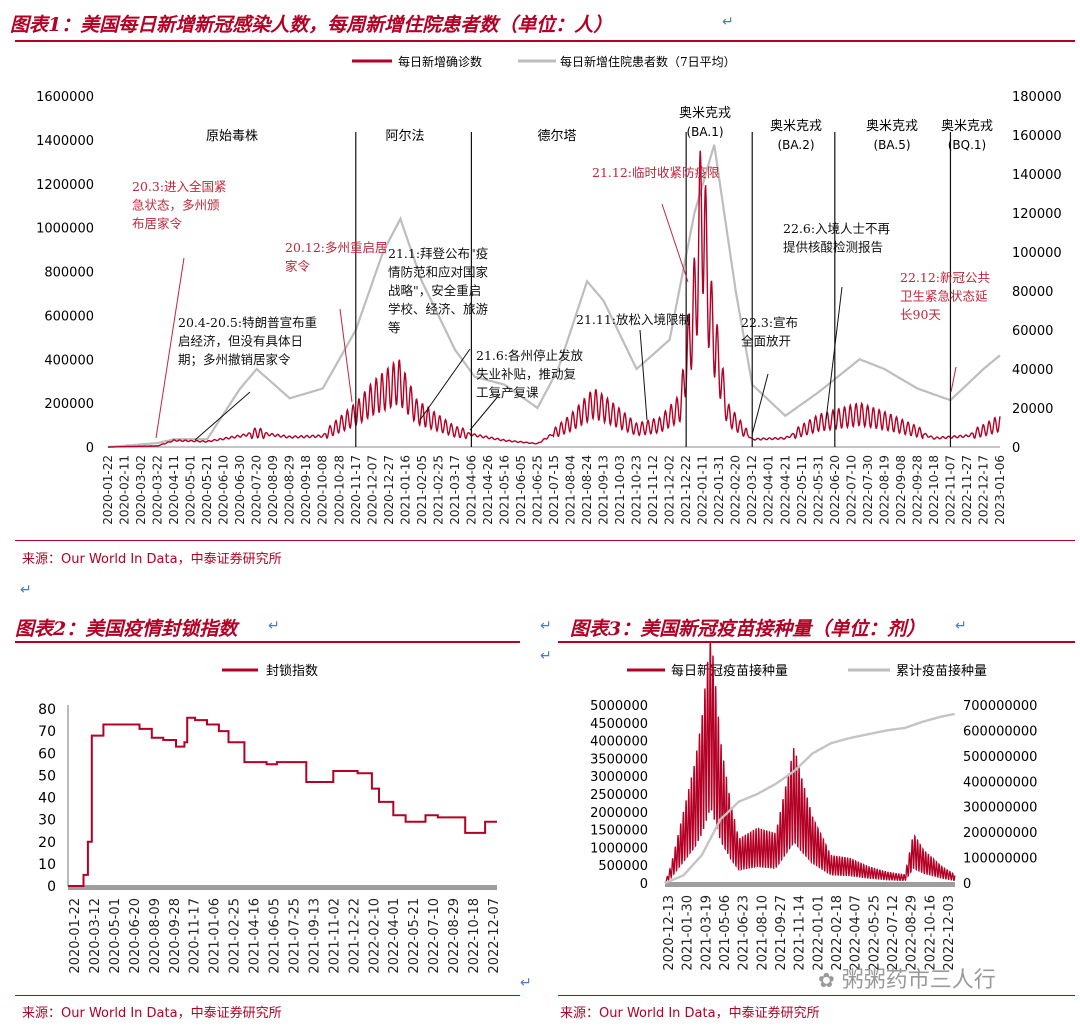  What do you see at coordinates (1032, 370) in the screenshot?
I see `y-right-tick: 40000` at bounding box center [1032, 370].